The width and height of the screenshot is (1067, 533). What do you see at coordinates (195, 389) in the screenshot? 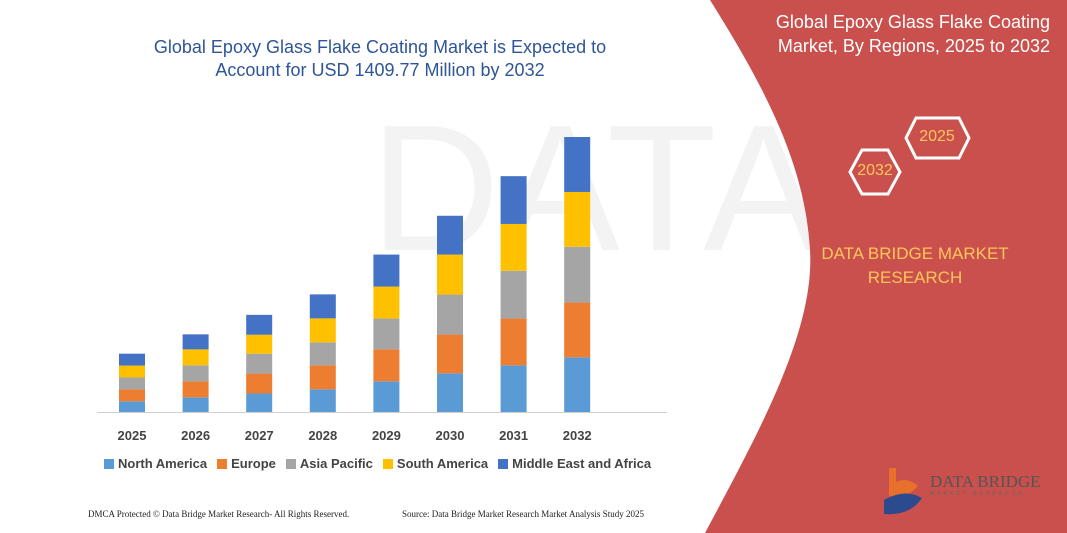
I see `bar-segment-2026-europe` at bounding box center [195, 389].